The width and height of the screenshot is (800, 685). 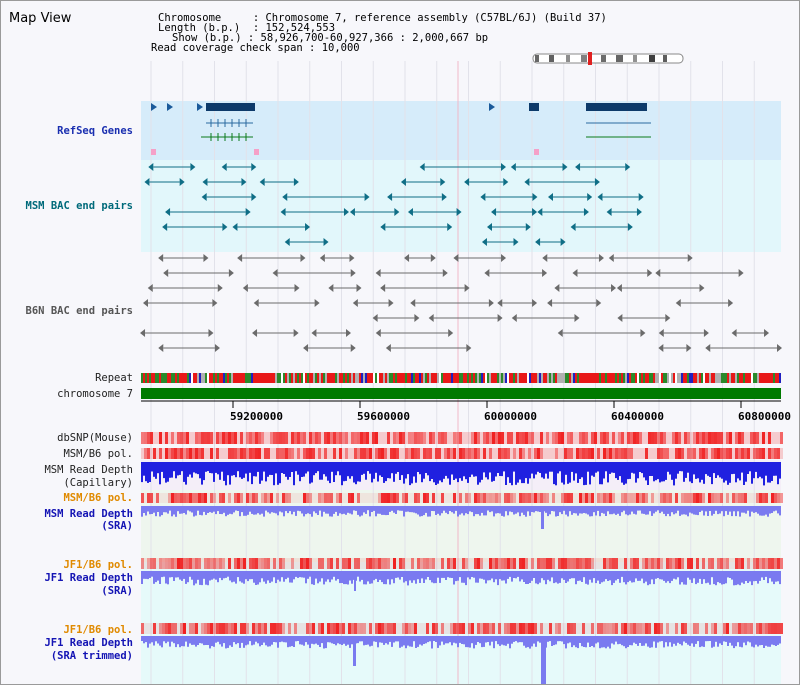 I want to click on track-label-msm-bac: MSM BAC end pairs, so click(x=79, y=206).